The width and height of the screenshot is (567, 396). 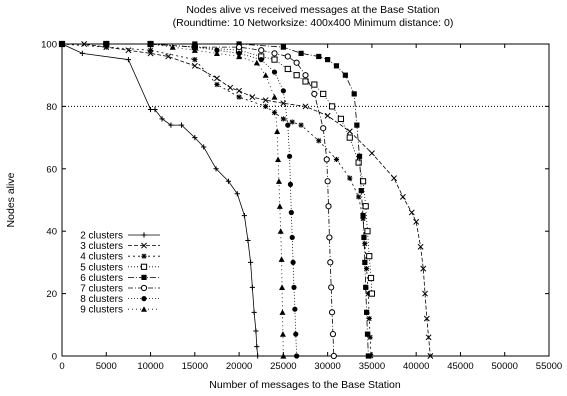 What do you see at coordinates (101, 267) in the screenshot?
I see `legend-label: 5 clusters` at bounding box center [101, 267].